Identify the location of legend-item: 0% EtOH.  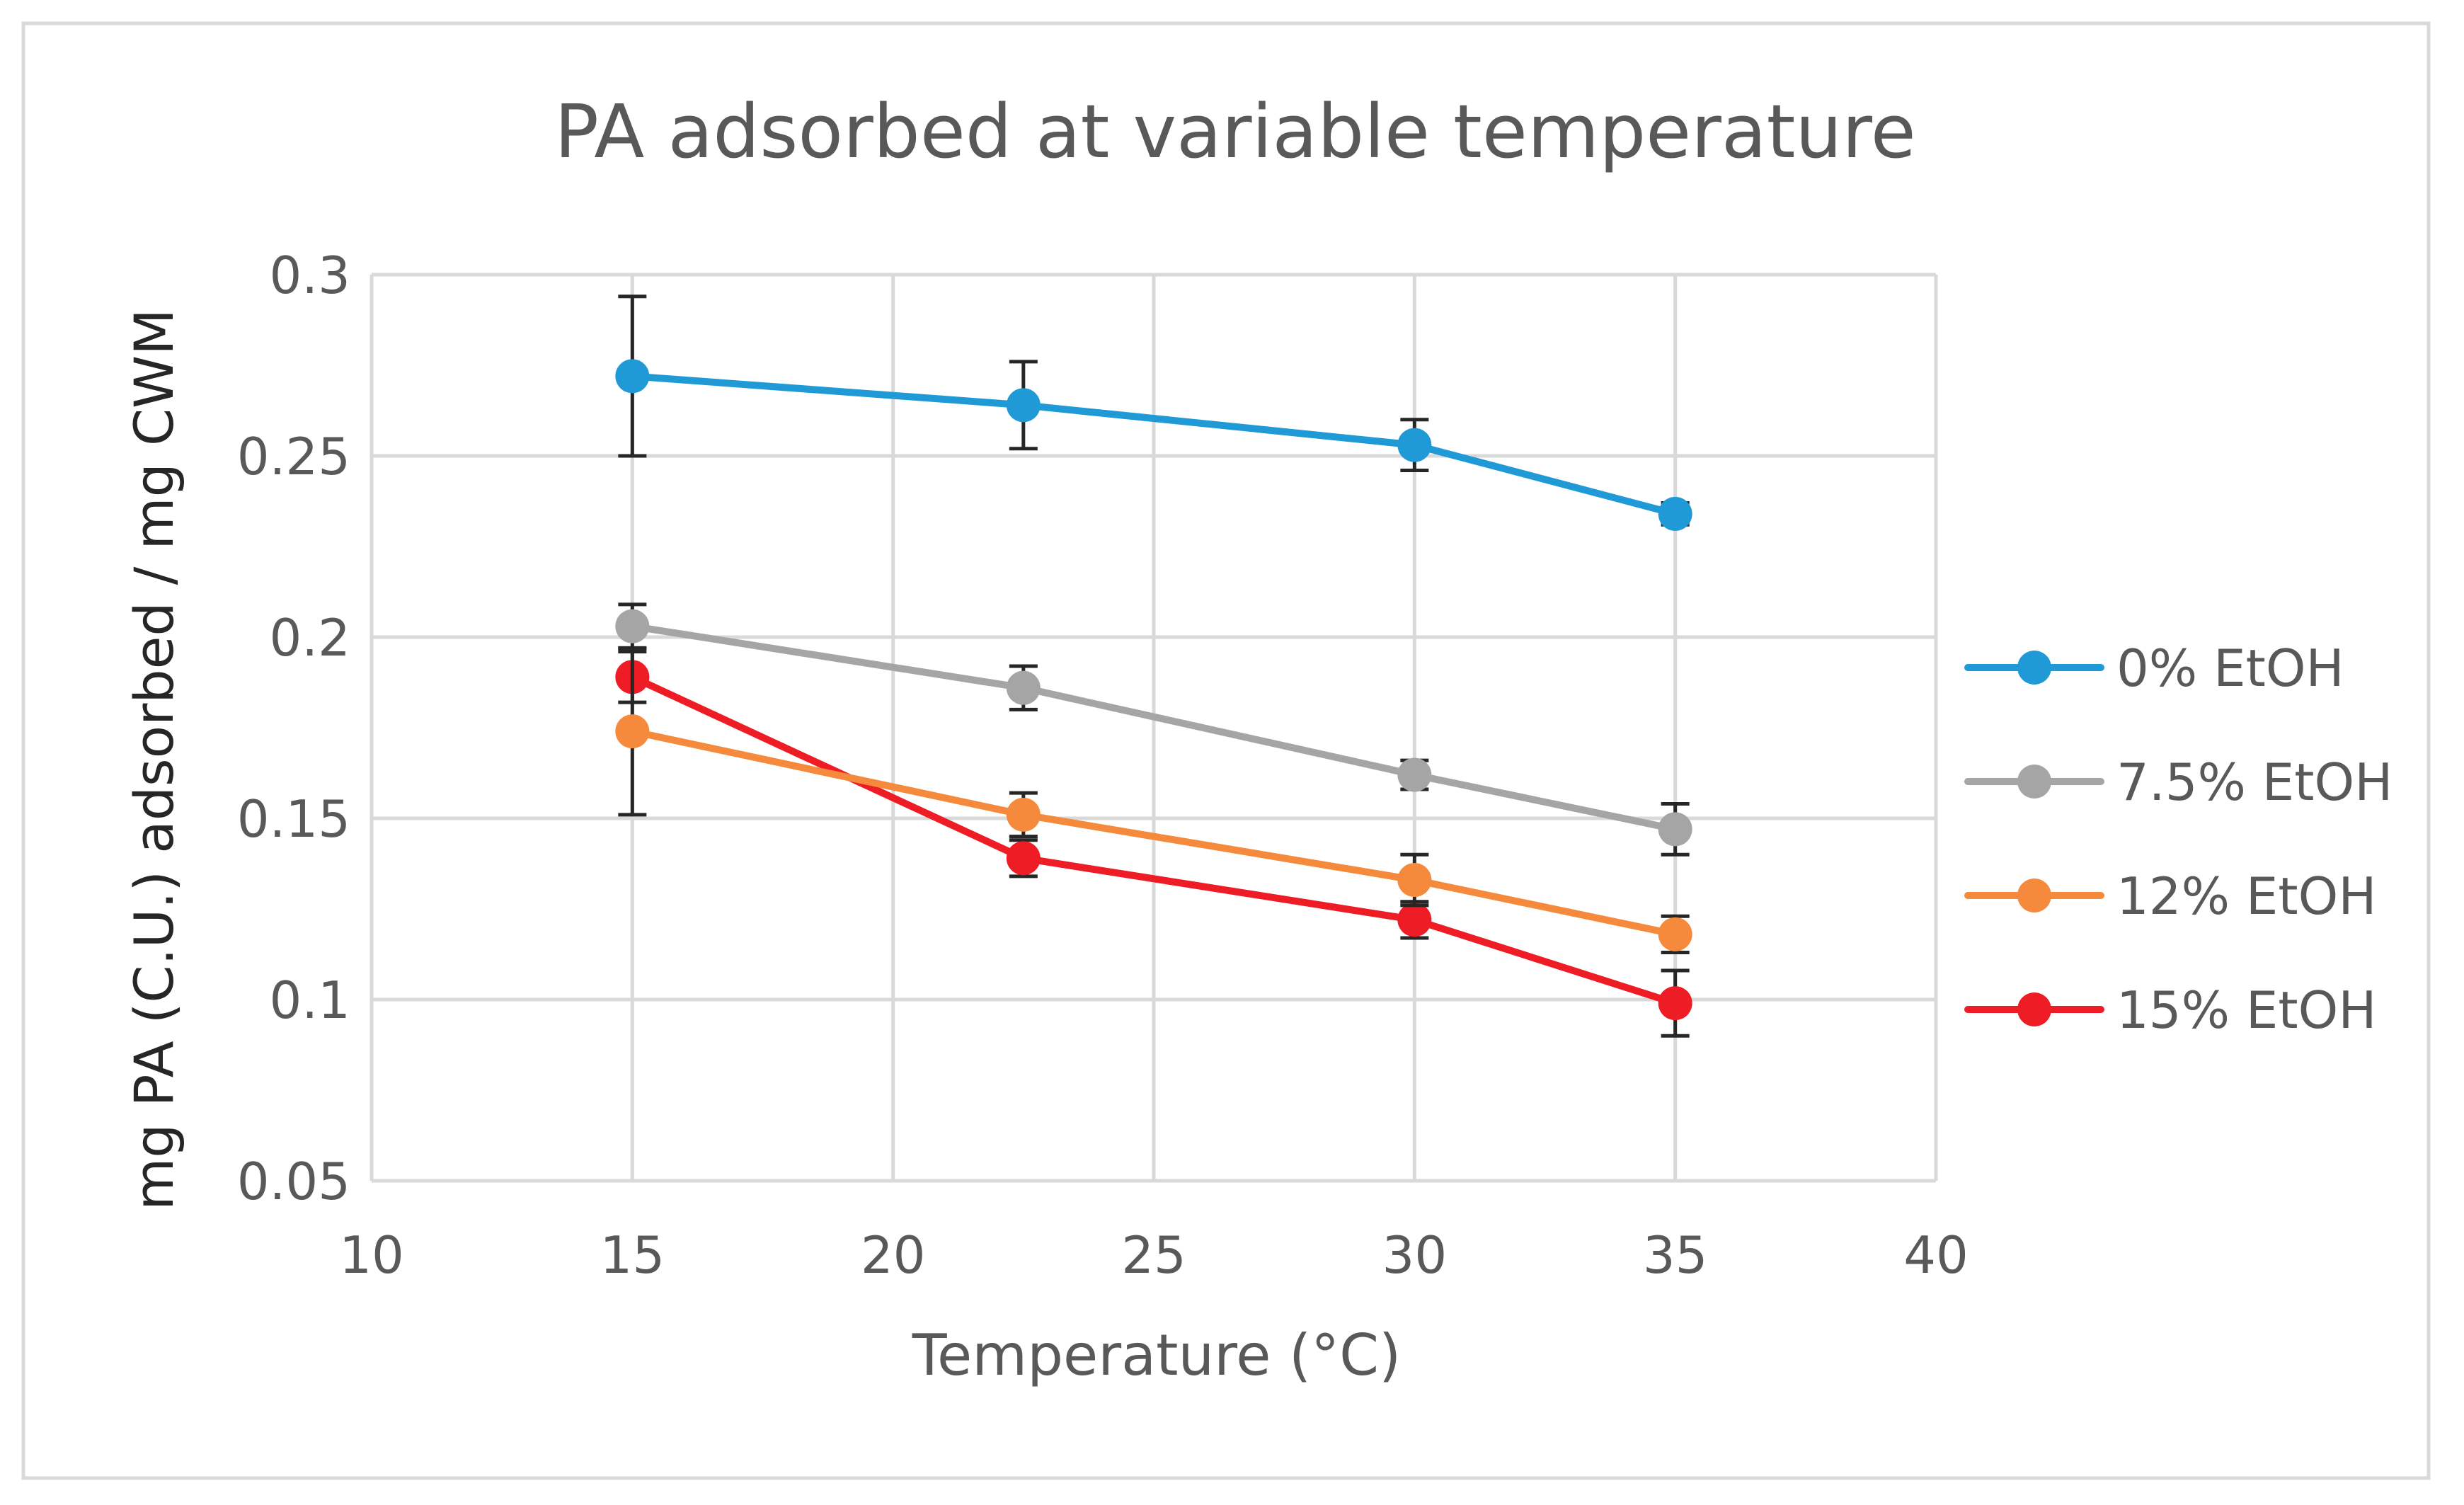
(2154, 668).